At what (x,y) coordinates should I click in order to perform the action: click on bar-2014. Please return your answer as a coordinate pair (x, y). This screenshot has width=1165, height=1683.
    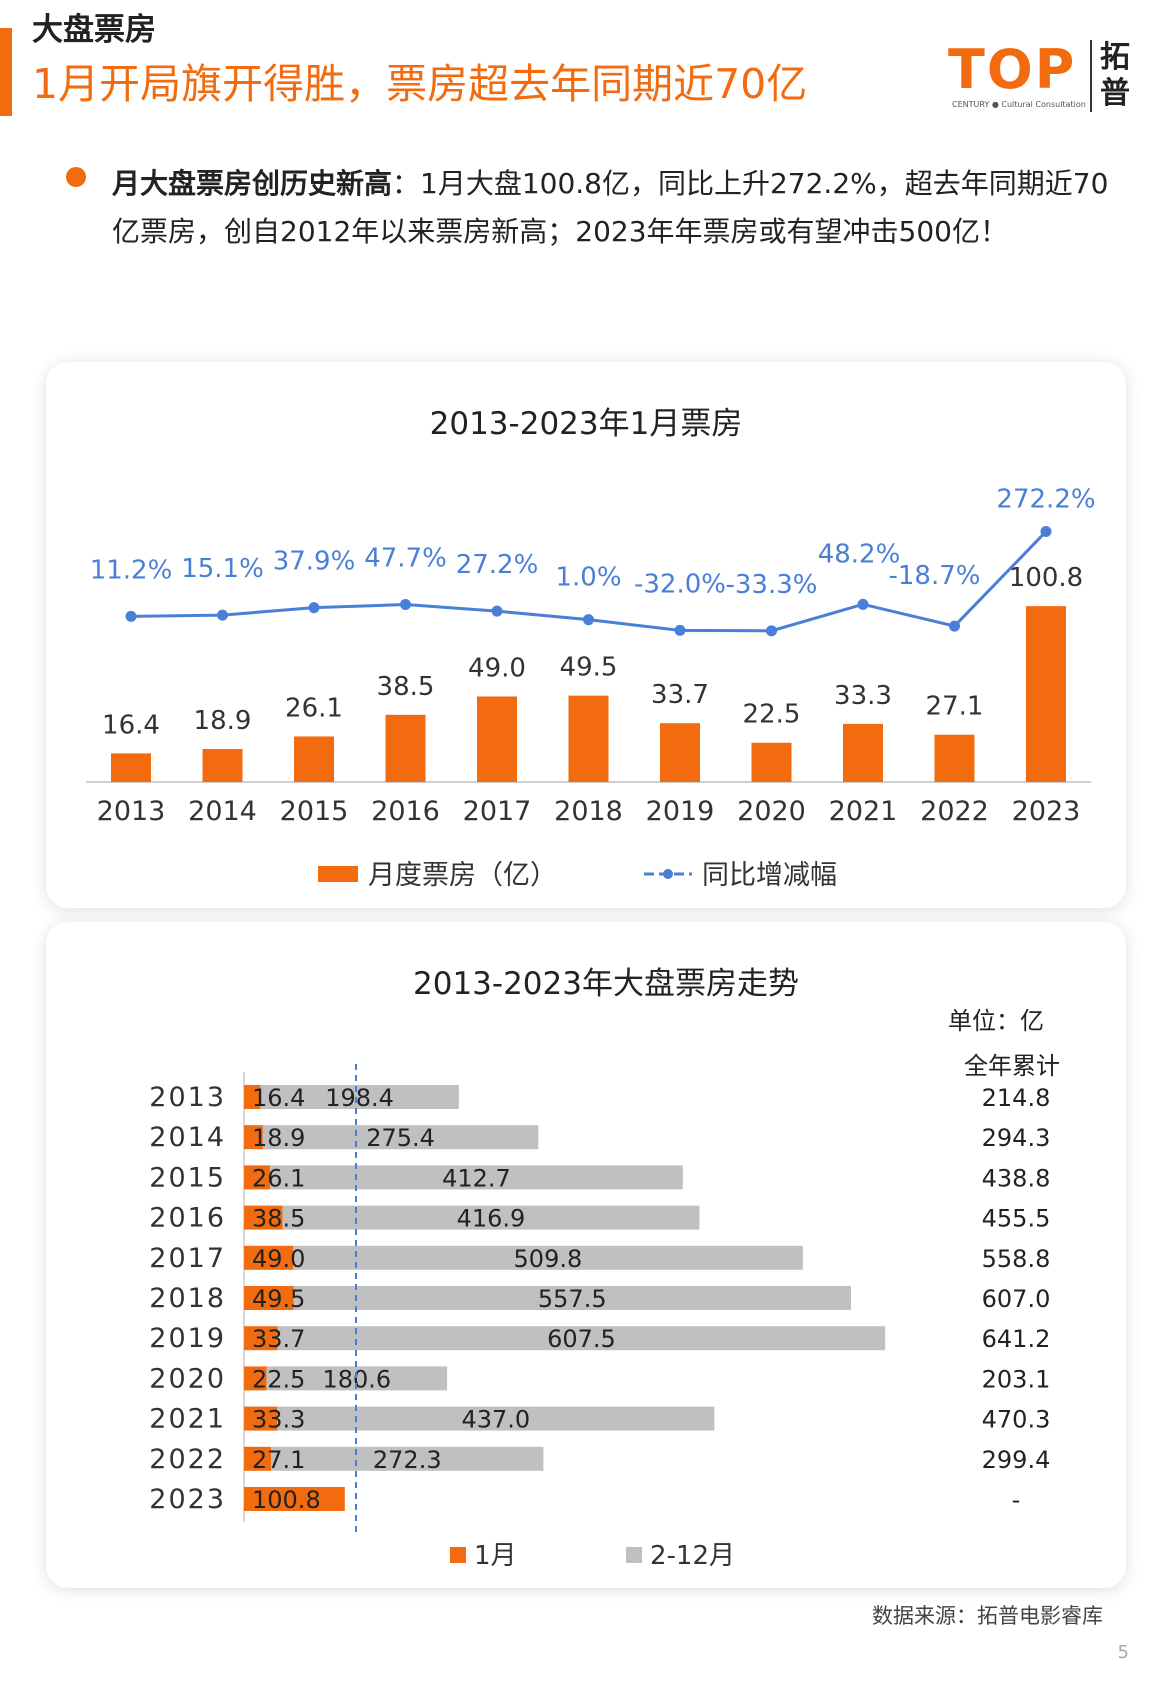
    Looking at the image, I should click on (222, 765).